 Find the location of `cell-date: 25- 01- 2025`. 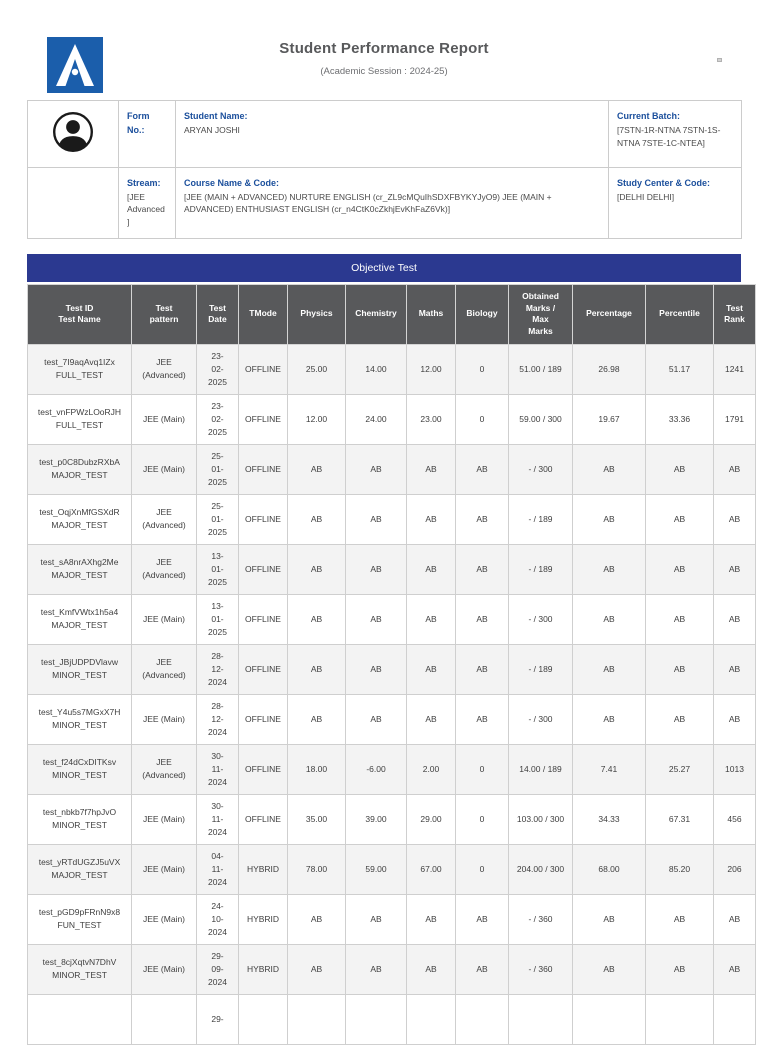

cell-date: 25- 01- 2025 is located at coordinates (217, 469).